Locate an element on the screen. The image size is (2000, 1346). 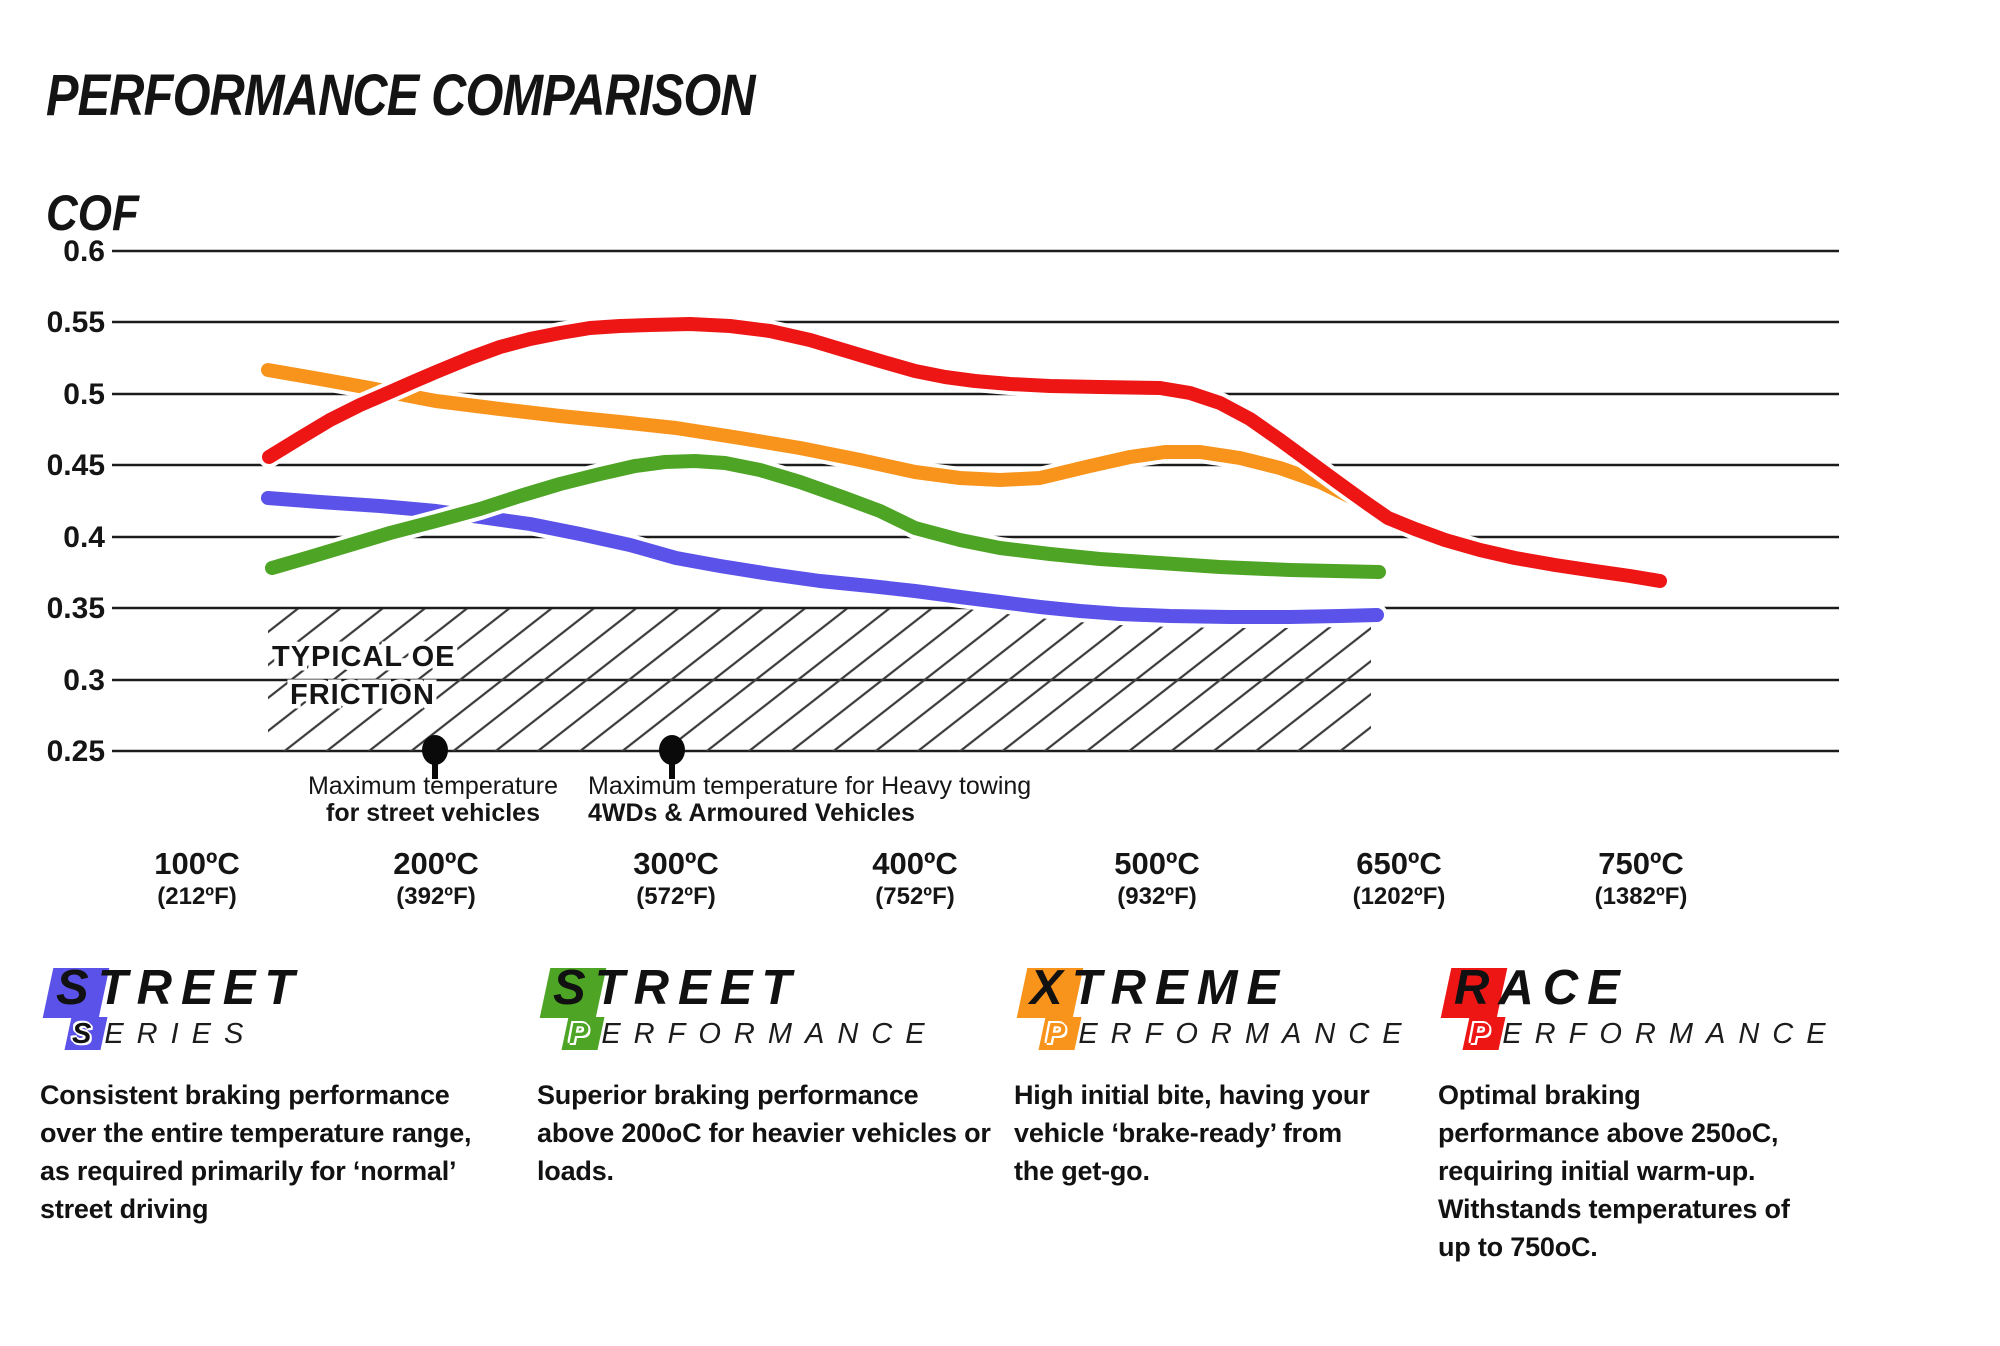
xtreme-performance-wordmark: XTREME is located at coordinates (1159, 988).